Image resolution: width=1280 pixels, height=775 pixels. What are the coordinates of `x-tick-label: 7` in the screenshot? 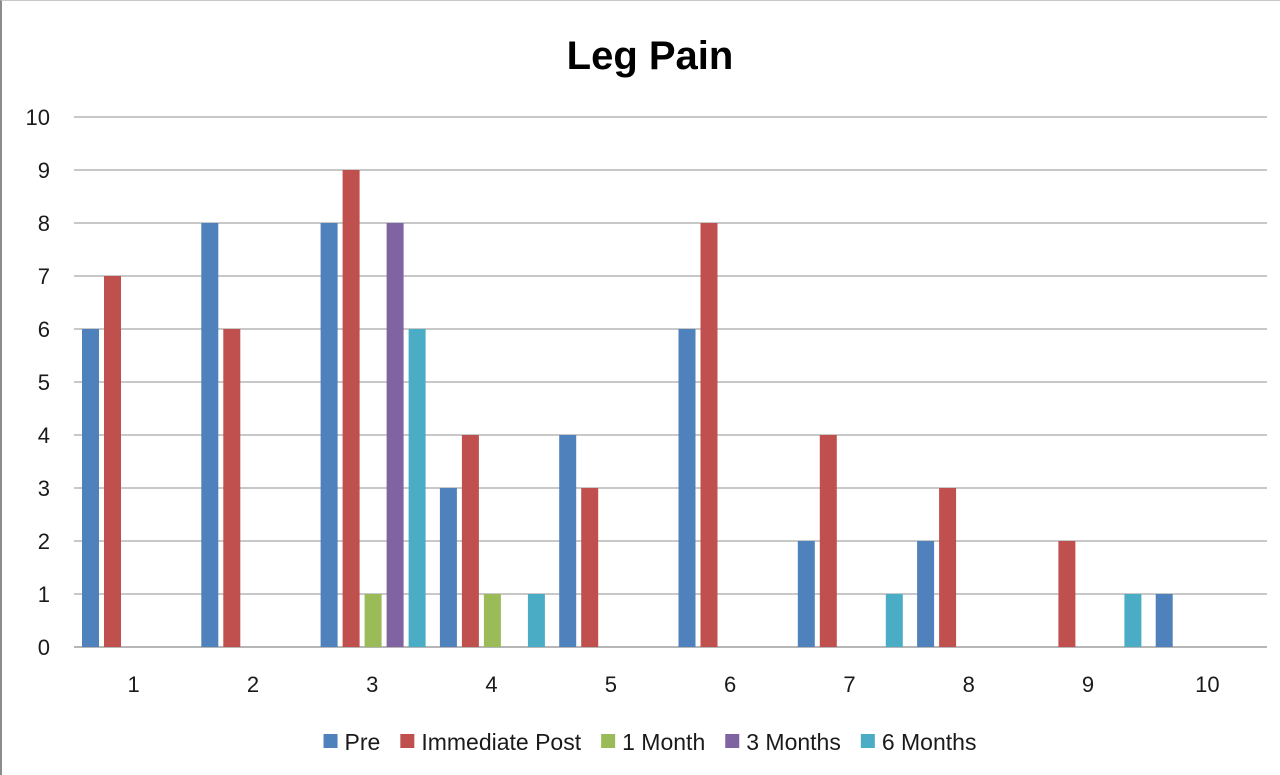 It's located at (849, 684).